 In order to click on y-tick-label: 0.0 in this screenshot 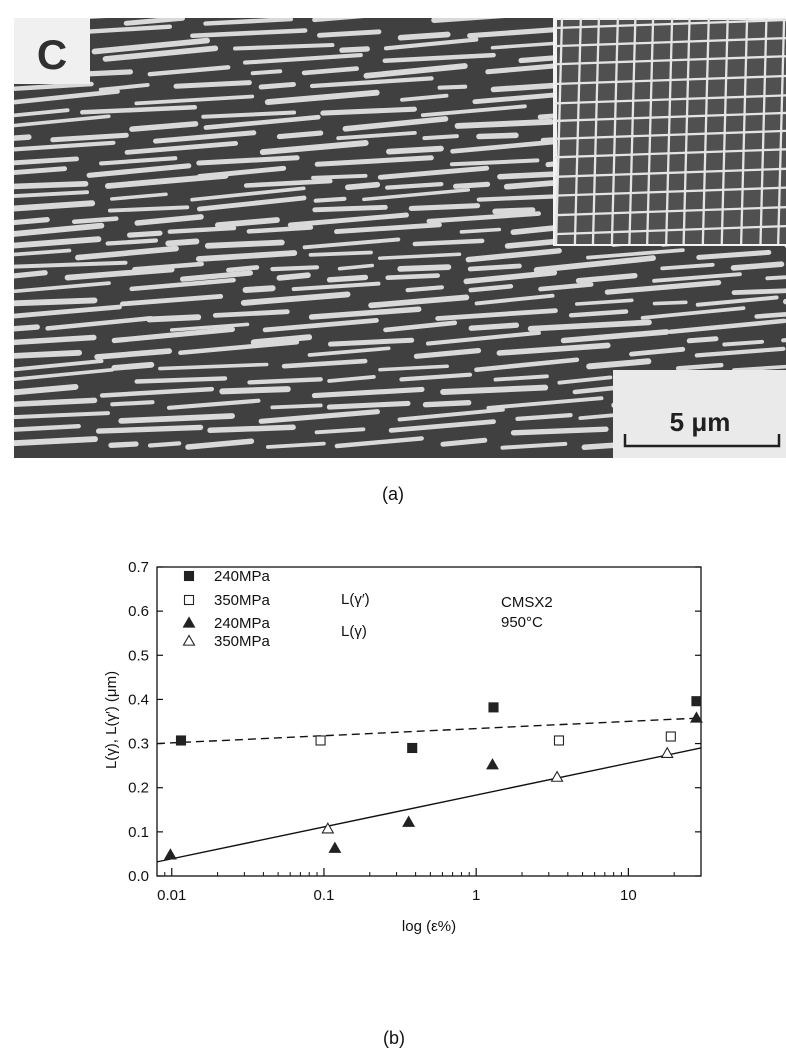, I will do `click(138, 876)`.